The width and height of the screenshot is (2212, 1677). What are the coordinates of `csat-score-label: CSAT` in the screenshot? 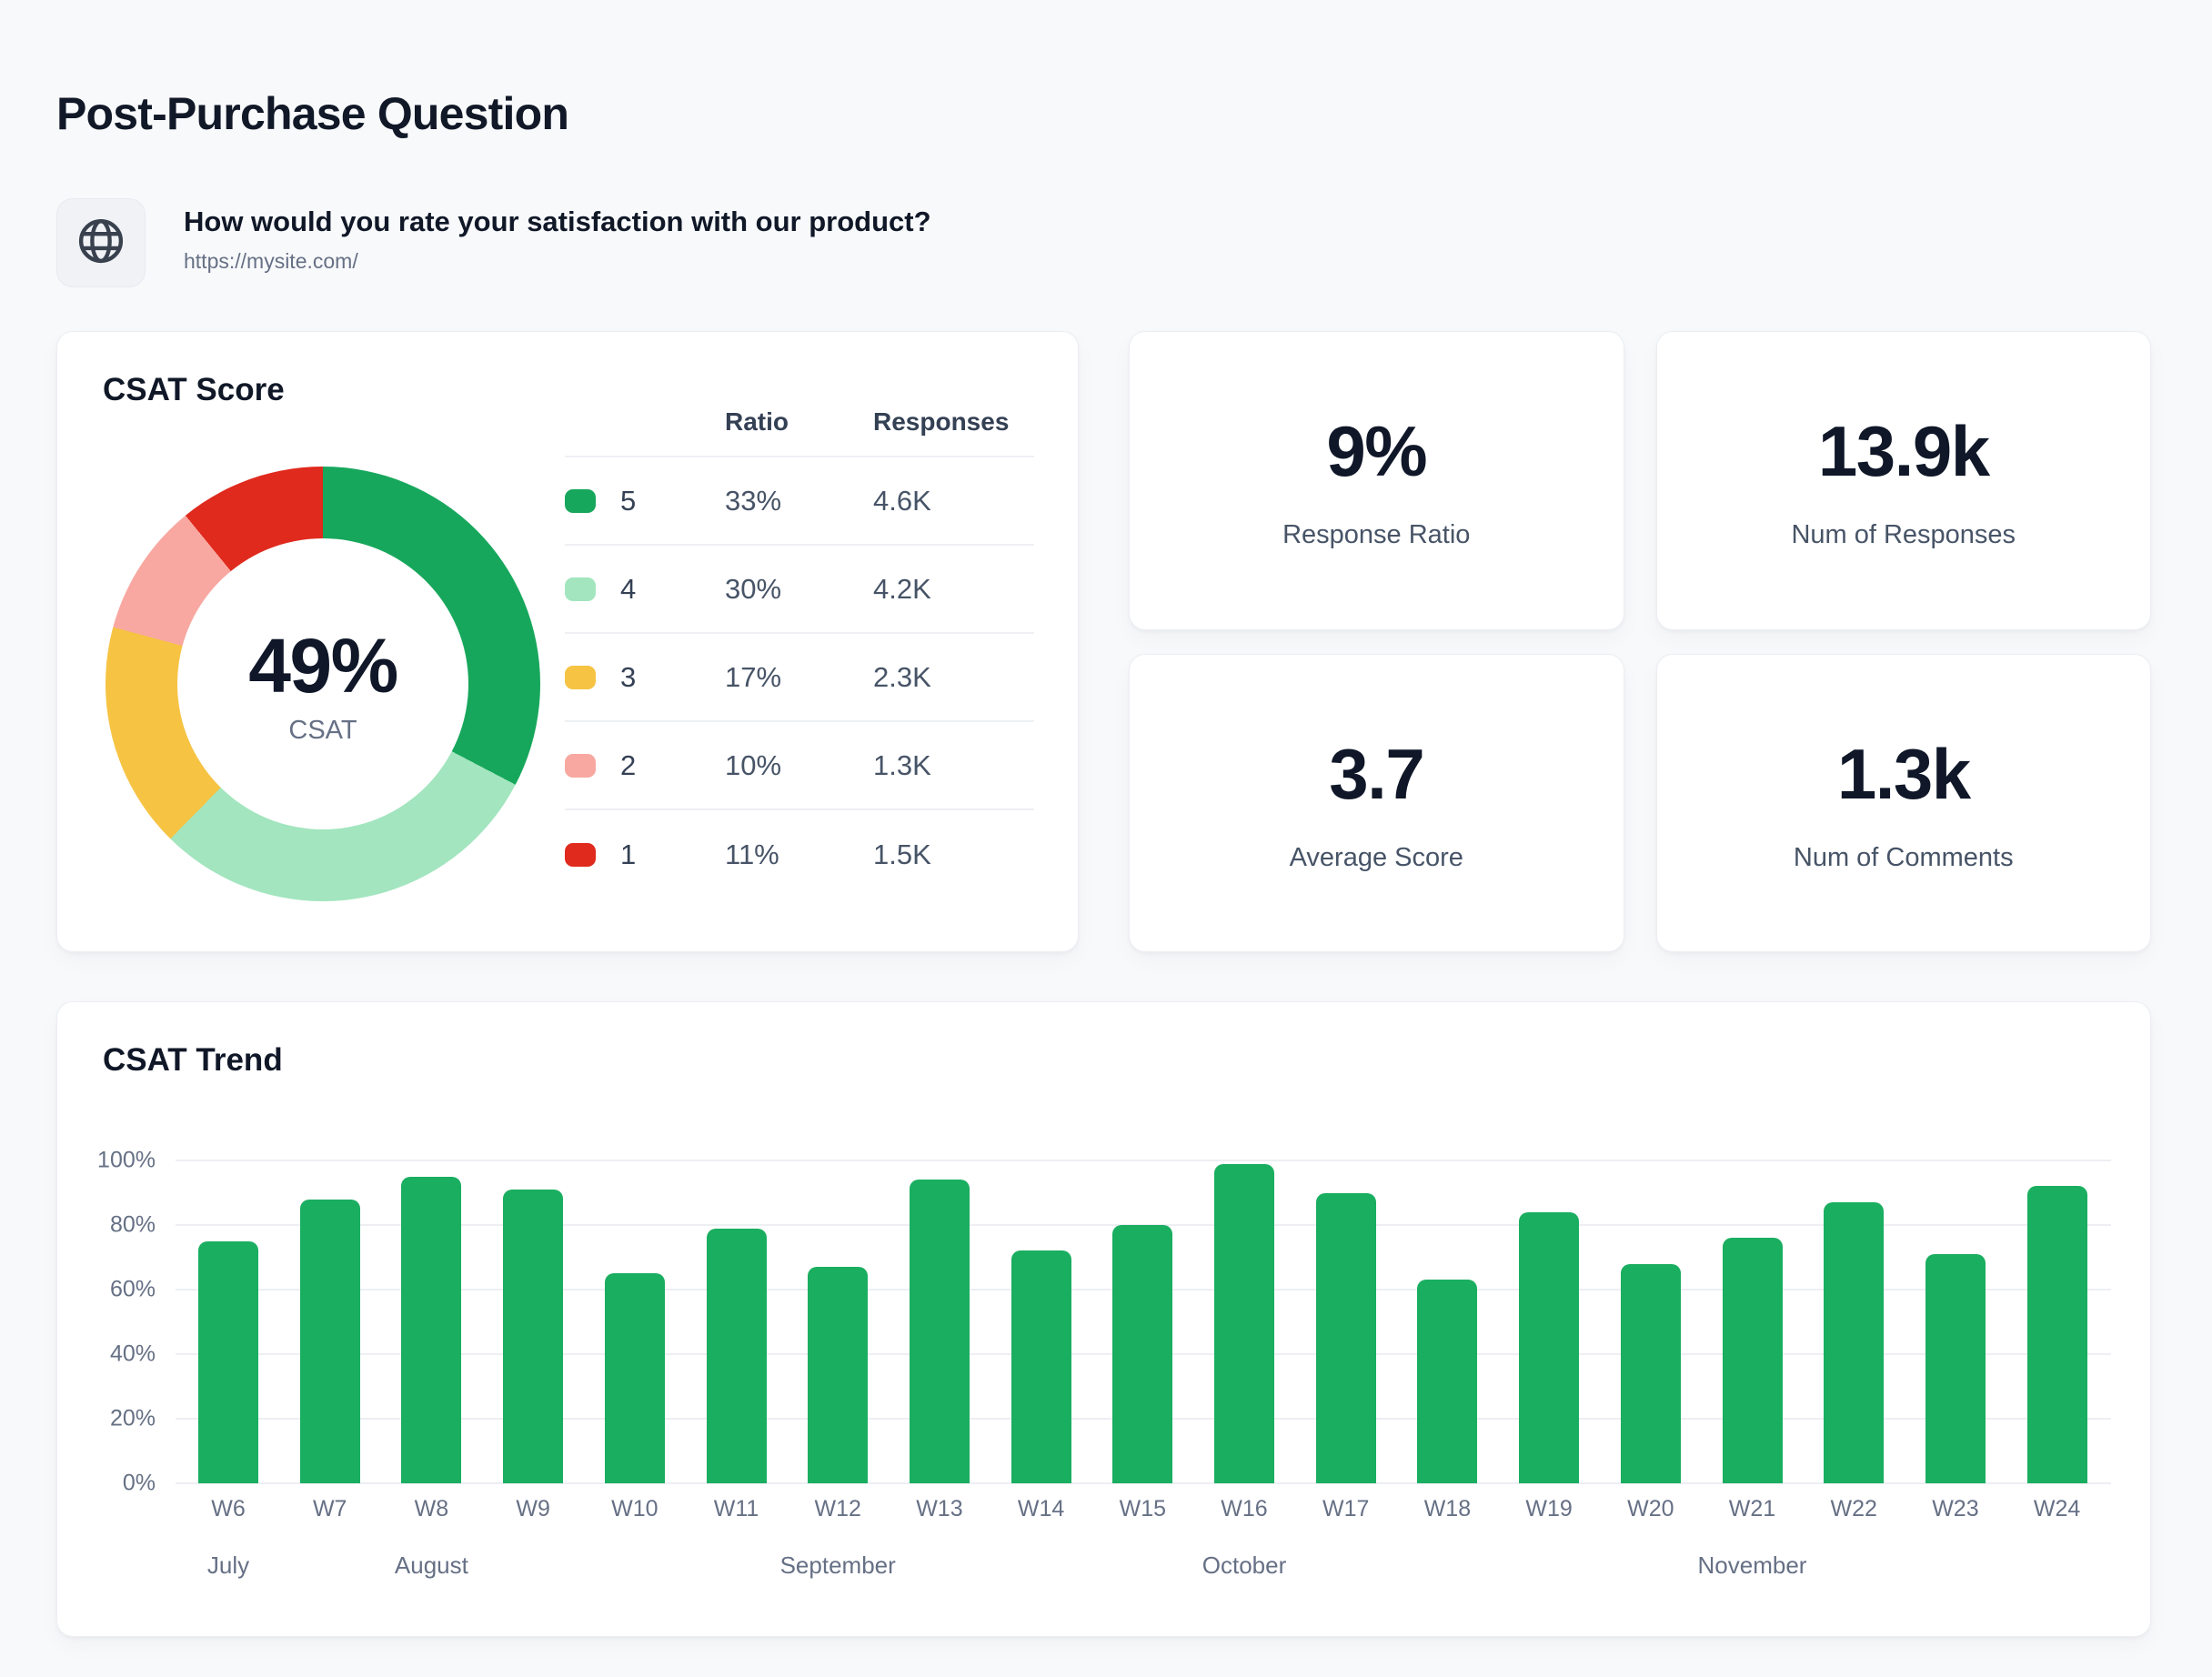 It's located at (322, 730).